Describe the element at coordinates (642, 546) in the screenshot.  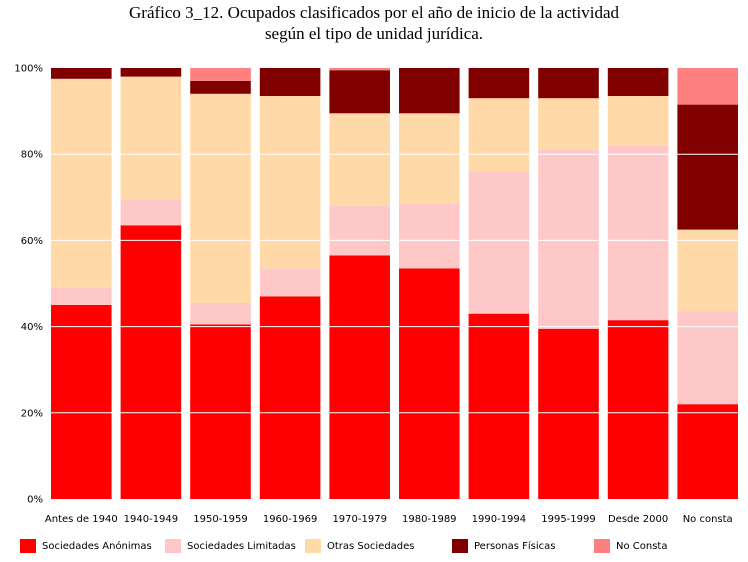
I see `legend-label: No Consta` at that location.